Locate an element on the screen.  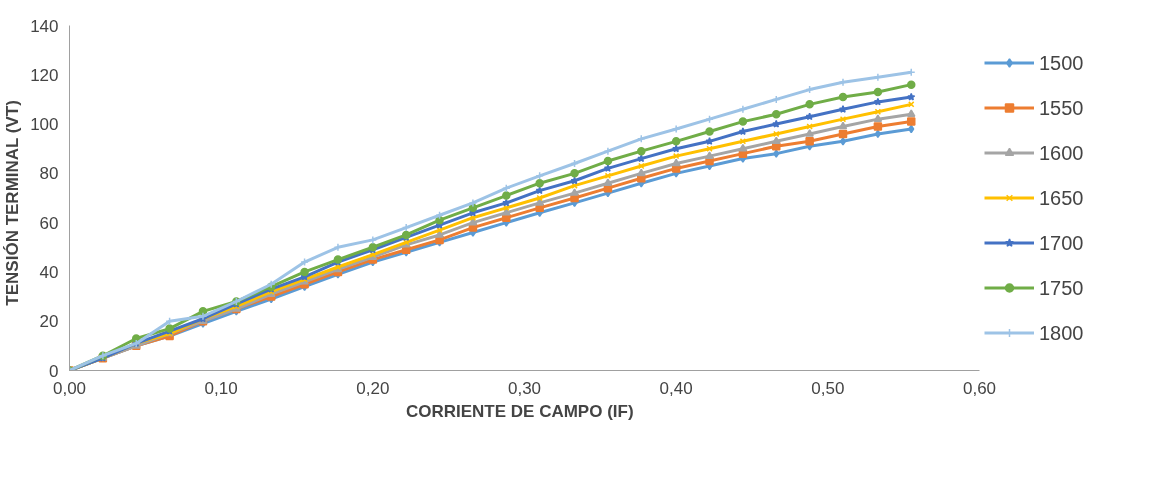
y-tick-label: 40 is located at coordinates (49, 272).